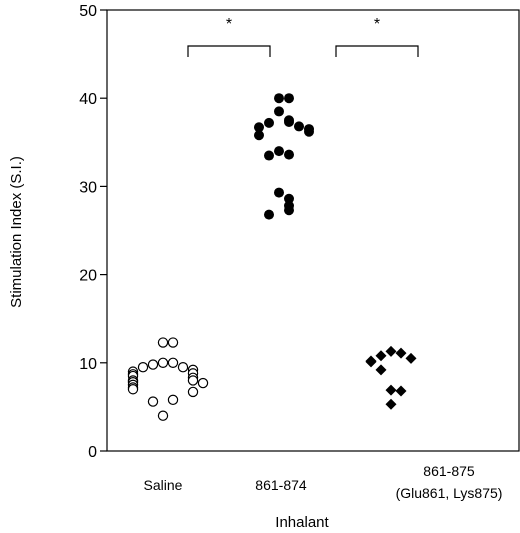 The height and width of the screenshot is (533, 520). What do you see at coordinates (163, 485) in the screenshot?
I see `category-label: Saline` at bounding box center [163, 485].